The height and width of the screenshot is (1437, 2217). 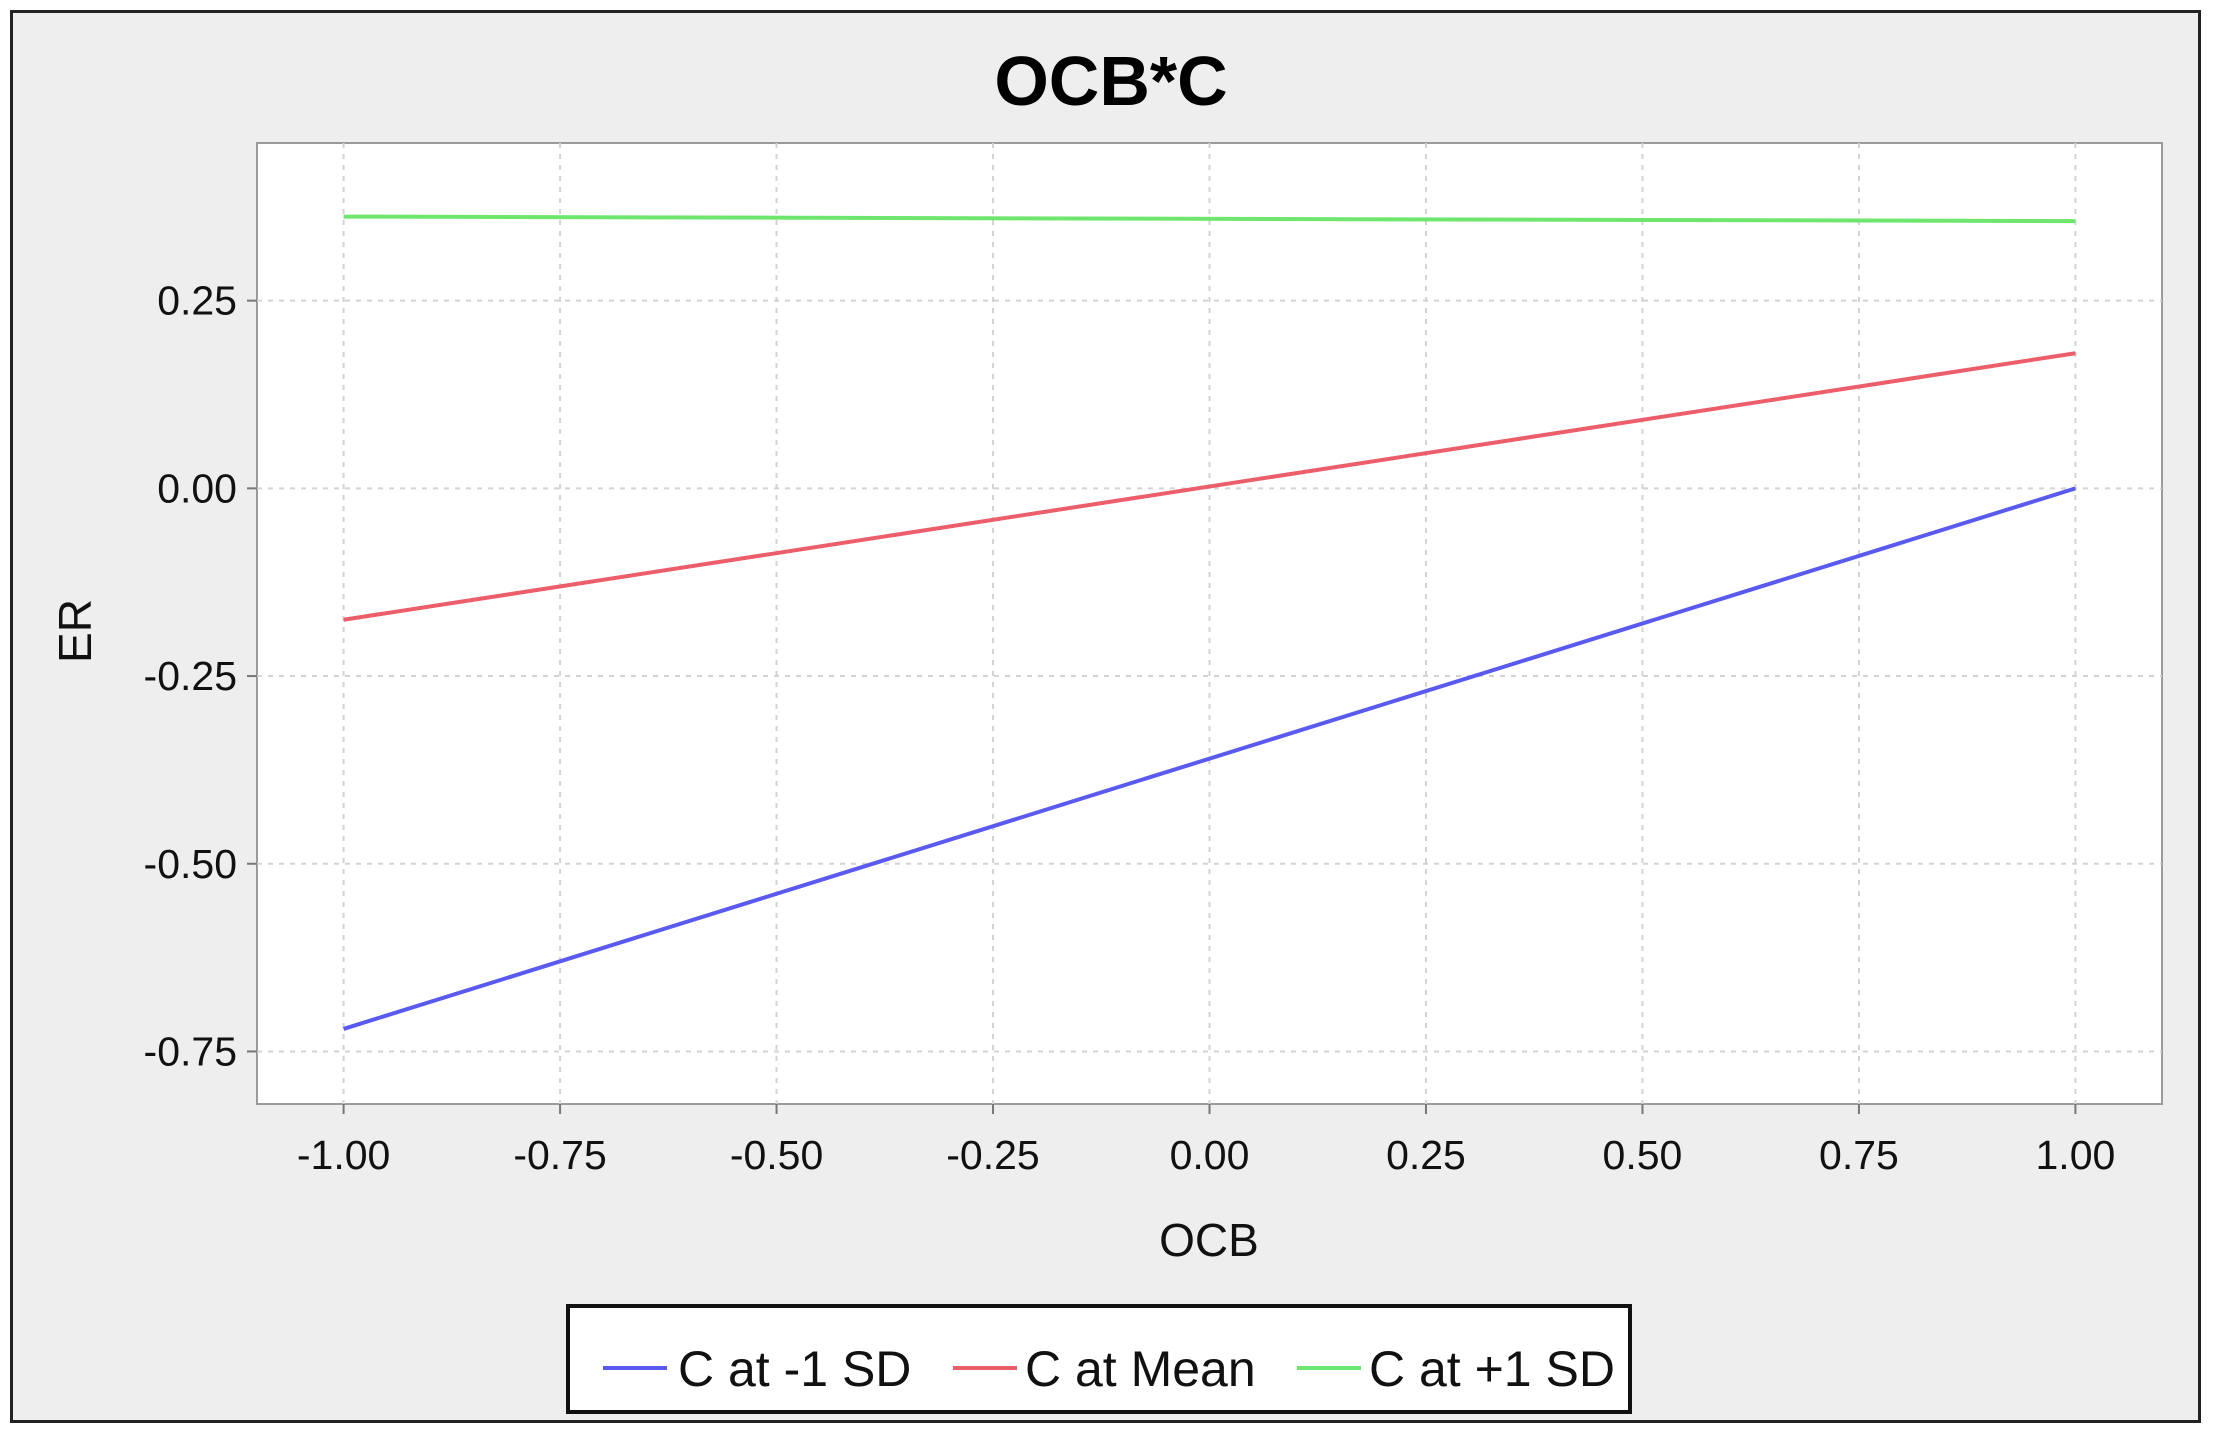 I want to click on legend-box, so click(x=1099, y=1359).